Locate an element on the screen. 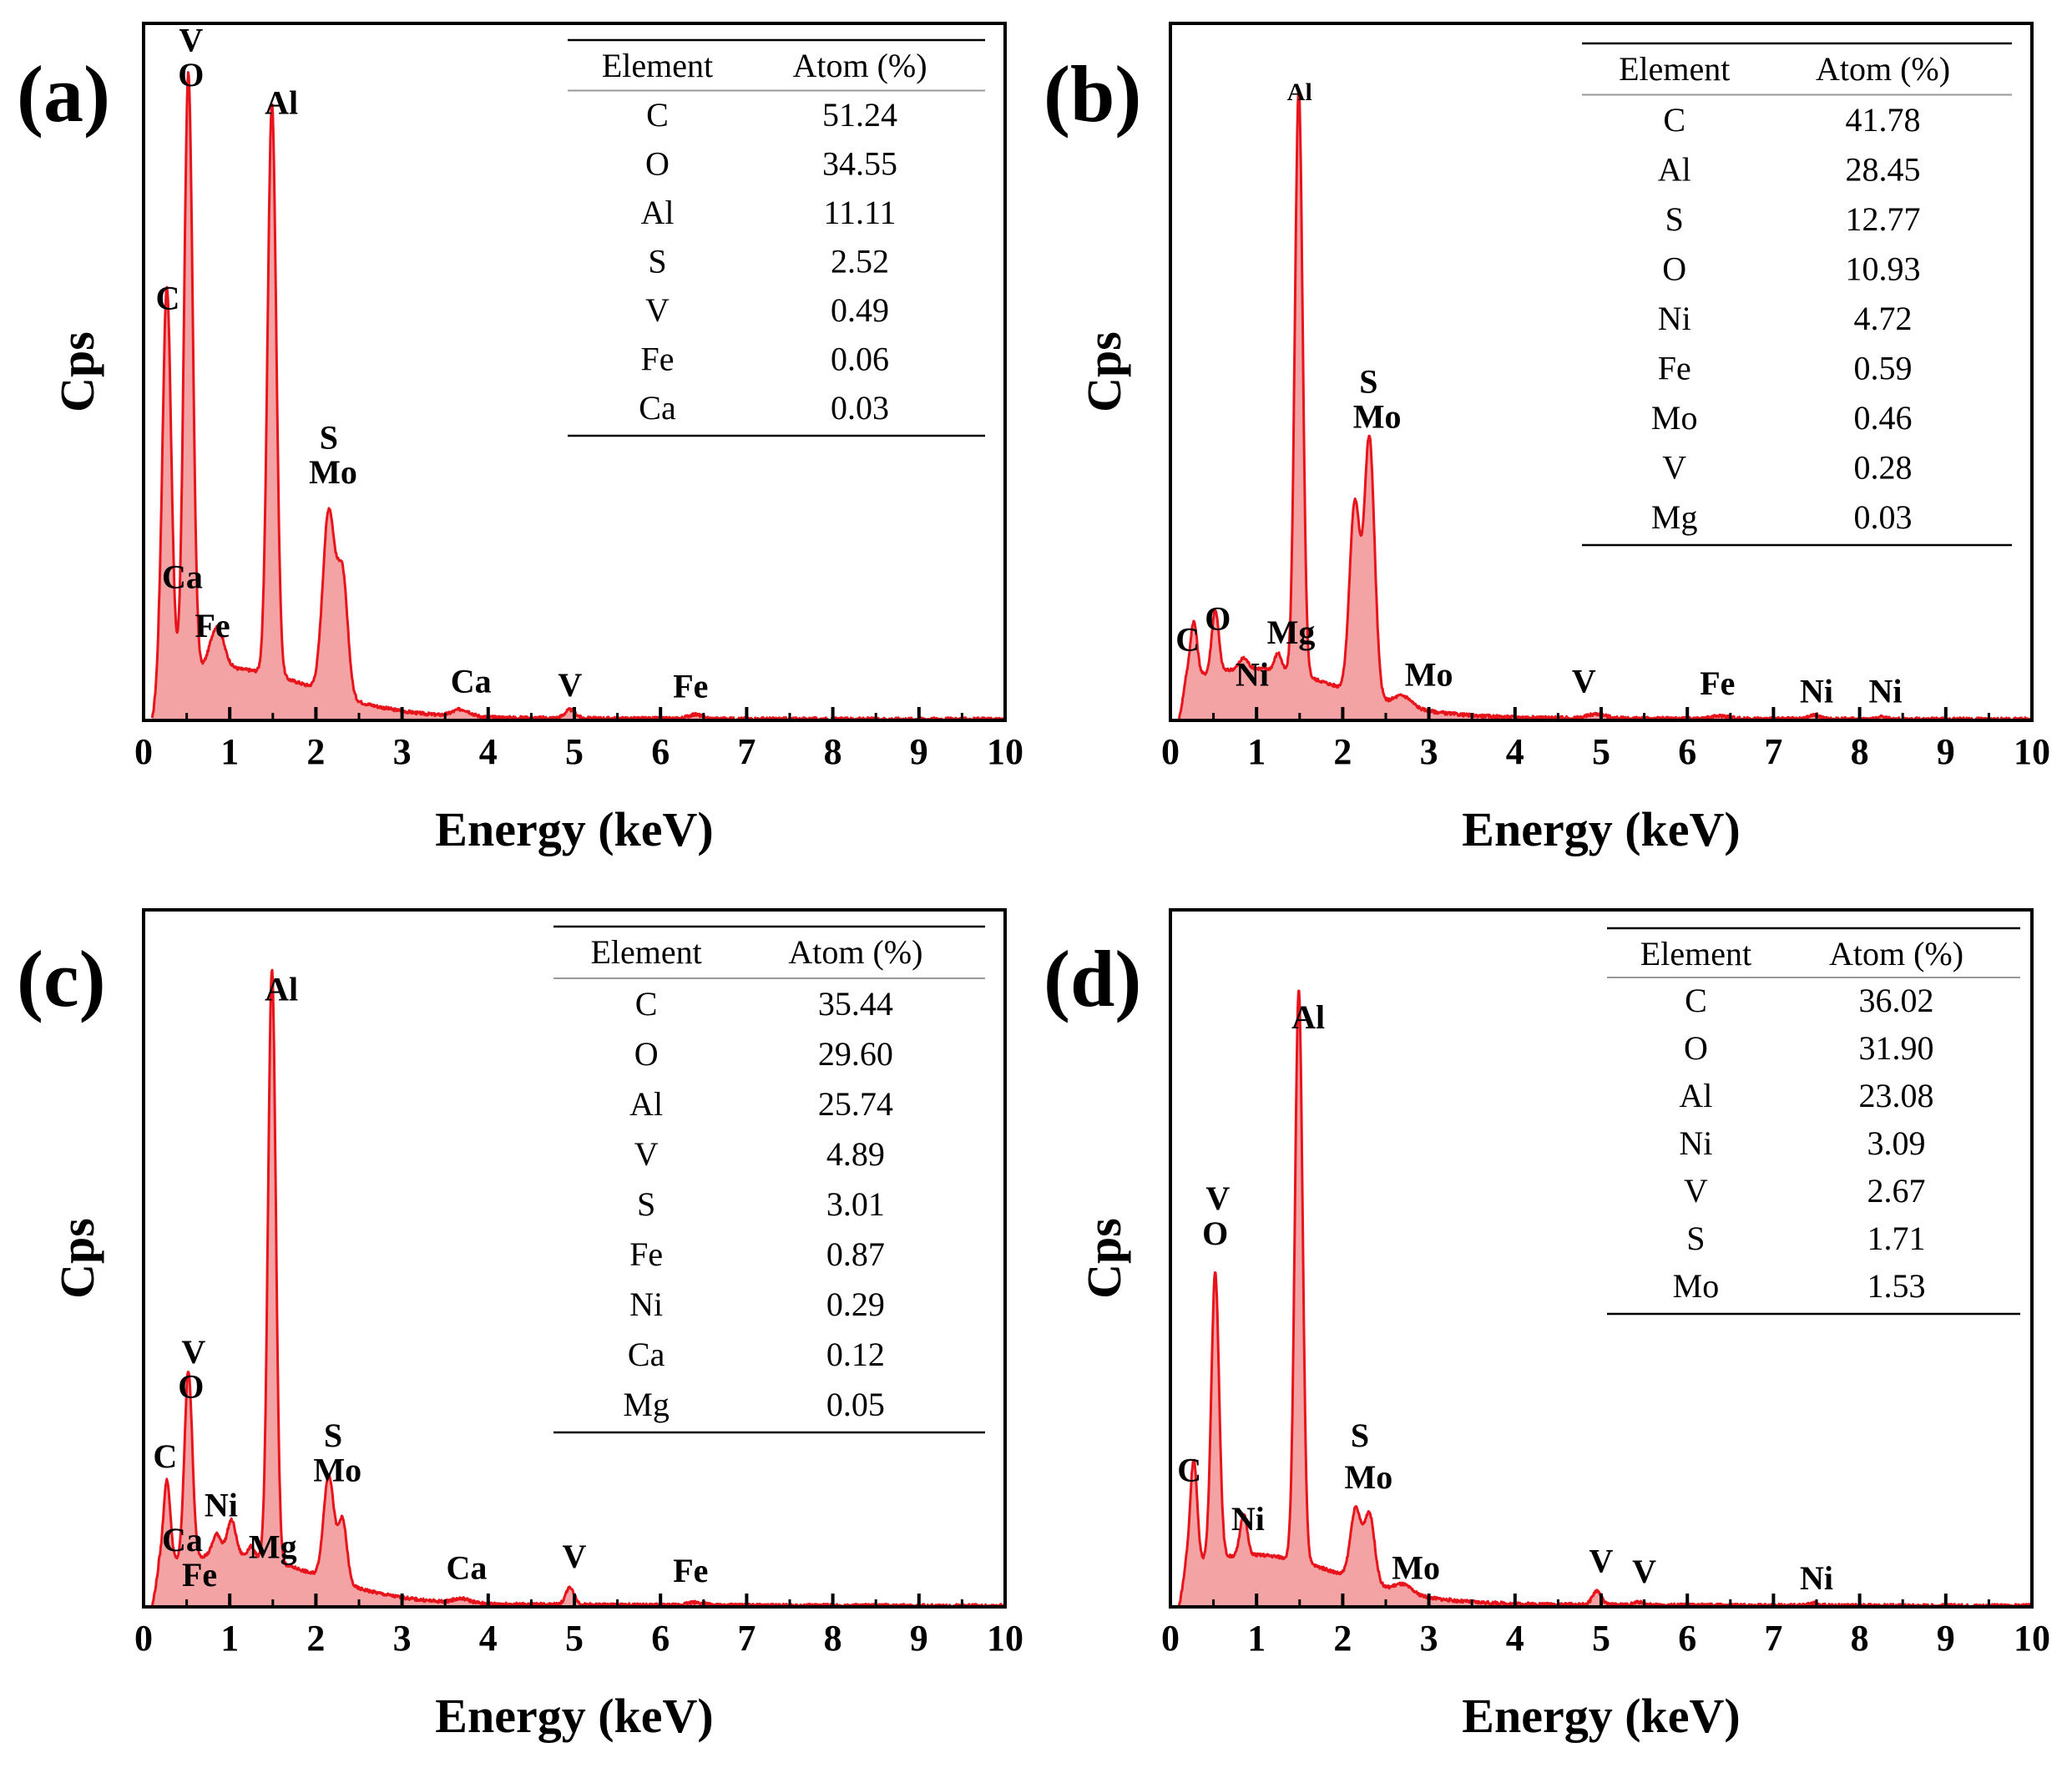  panel-label: (b) is located at coordinates (1092, 94).